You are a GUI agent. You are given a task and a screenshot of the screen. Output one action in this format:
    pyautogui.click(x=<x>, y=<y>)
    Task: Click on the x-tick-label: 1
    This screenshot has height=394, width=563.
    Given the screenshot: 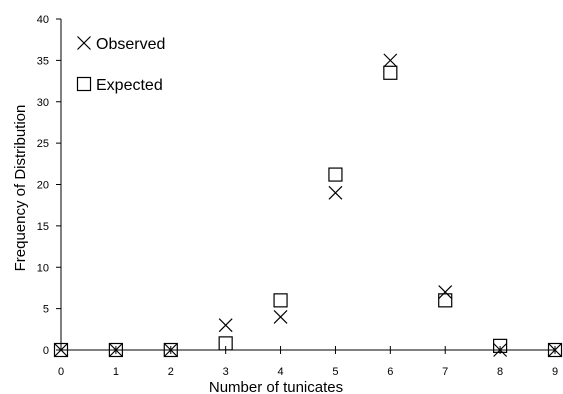 What is the action you would take?
    pyautogui.click(x=116, y=372)
    